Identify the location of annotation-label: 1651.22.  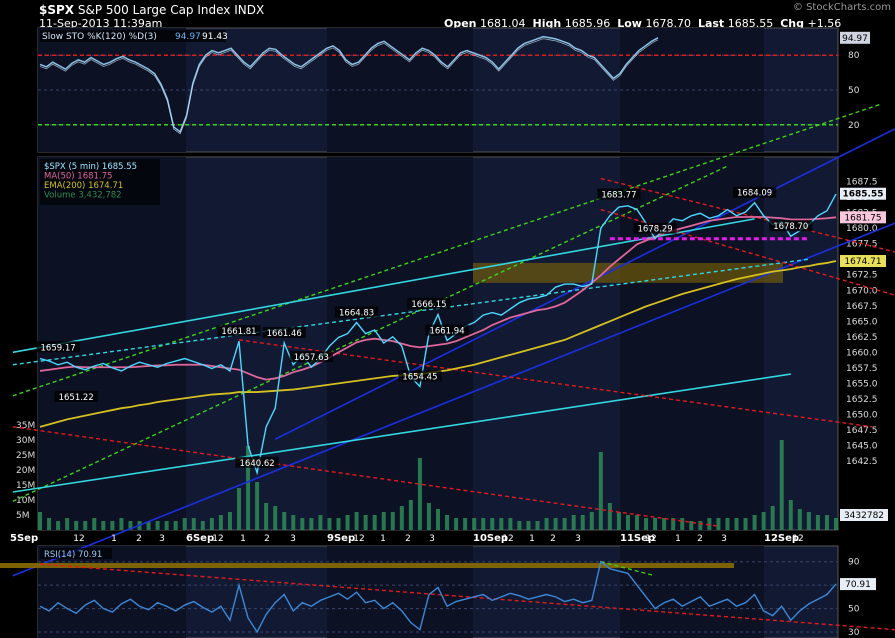
(76, 398).